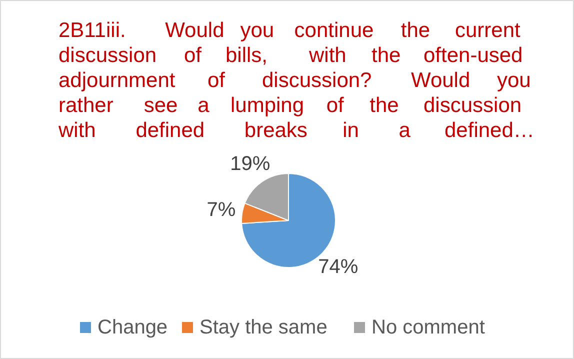  Describe the element at coordinates (429, 327) in the screenshot. I see `legend-label: No comment` at that location.